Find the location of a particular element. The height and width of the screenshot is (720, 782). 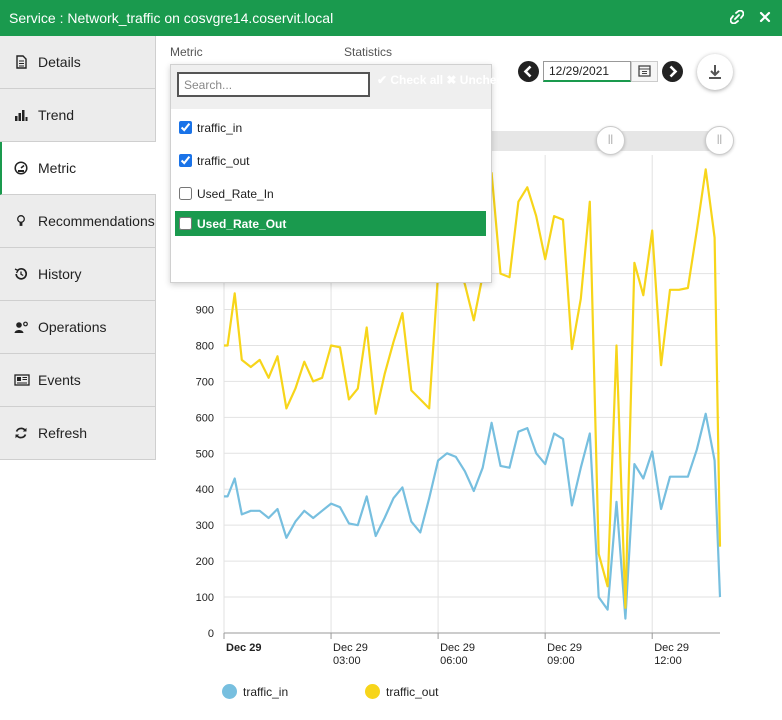

sidebar-item-label: Details is located at coordinates (59, 62).